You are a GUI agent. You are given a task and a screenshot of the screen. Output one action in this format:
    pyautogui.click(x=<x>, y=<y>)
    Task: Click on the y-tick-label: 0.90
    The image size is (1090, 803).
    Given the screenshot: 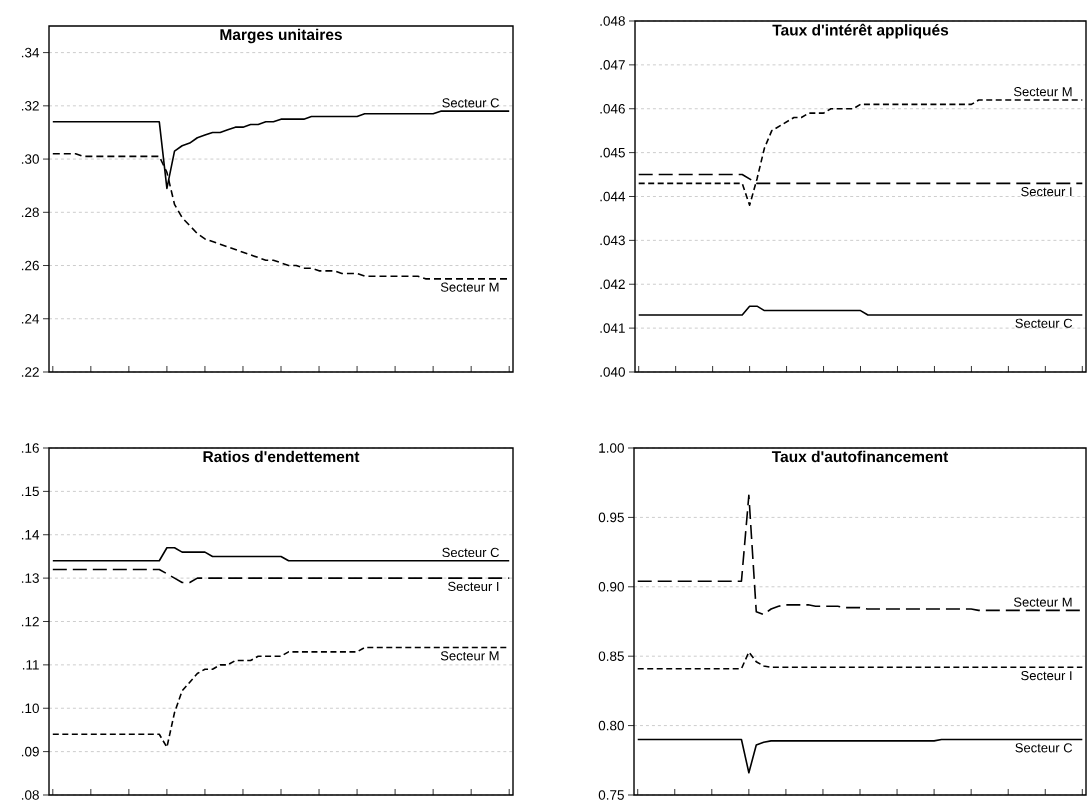 What is the action you would take?
    pyautogui.click(x=611, y=586)
    